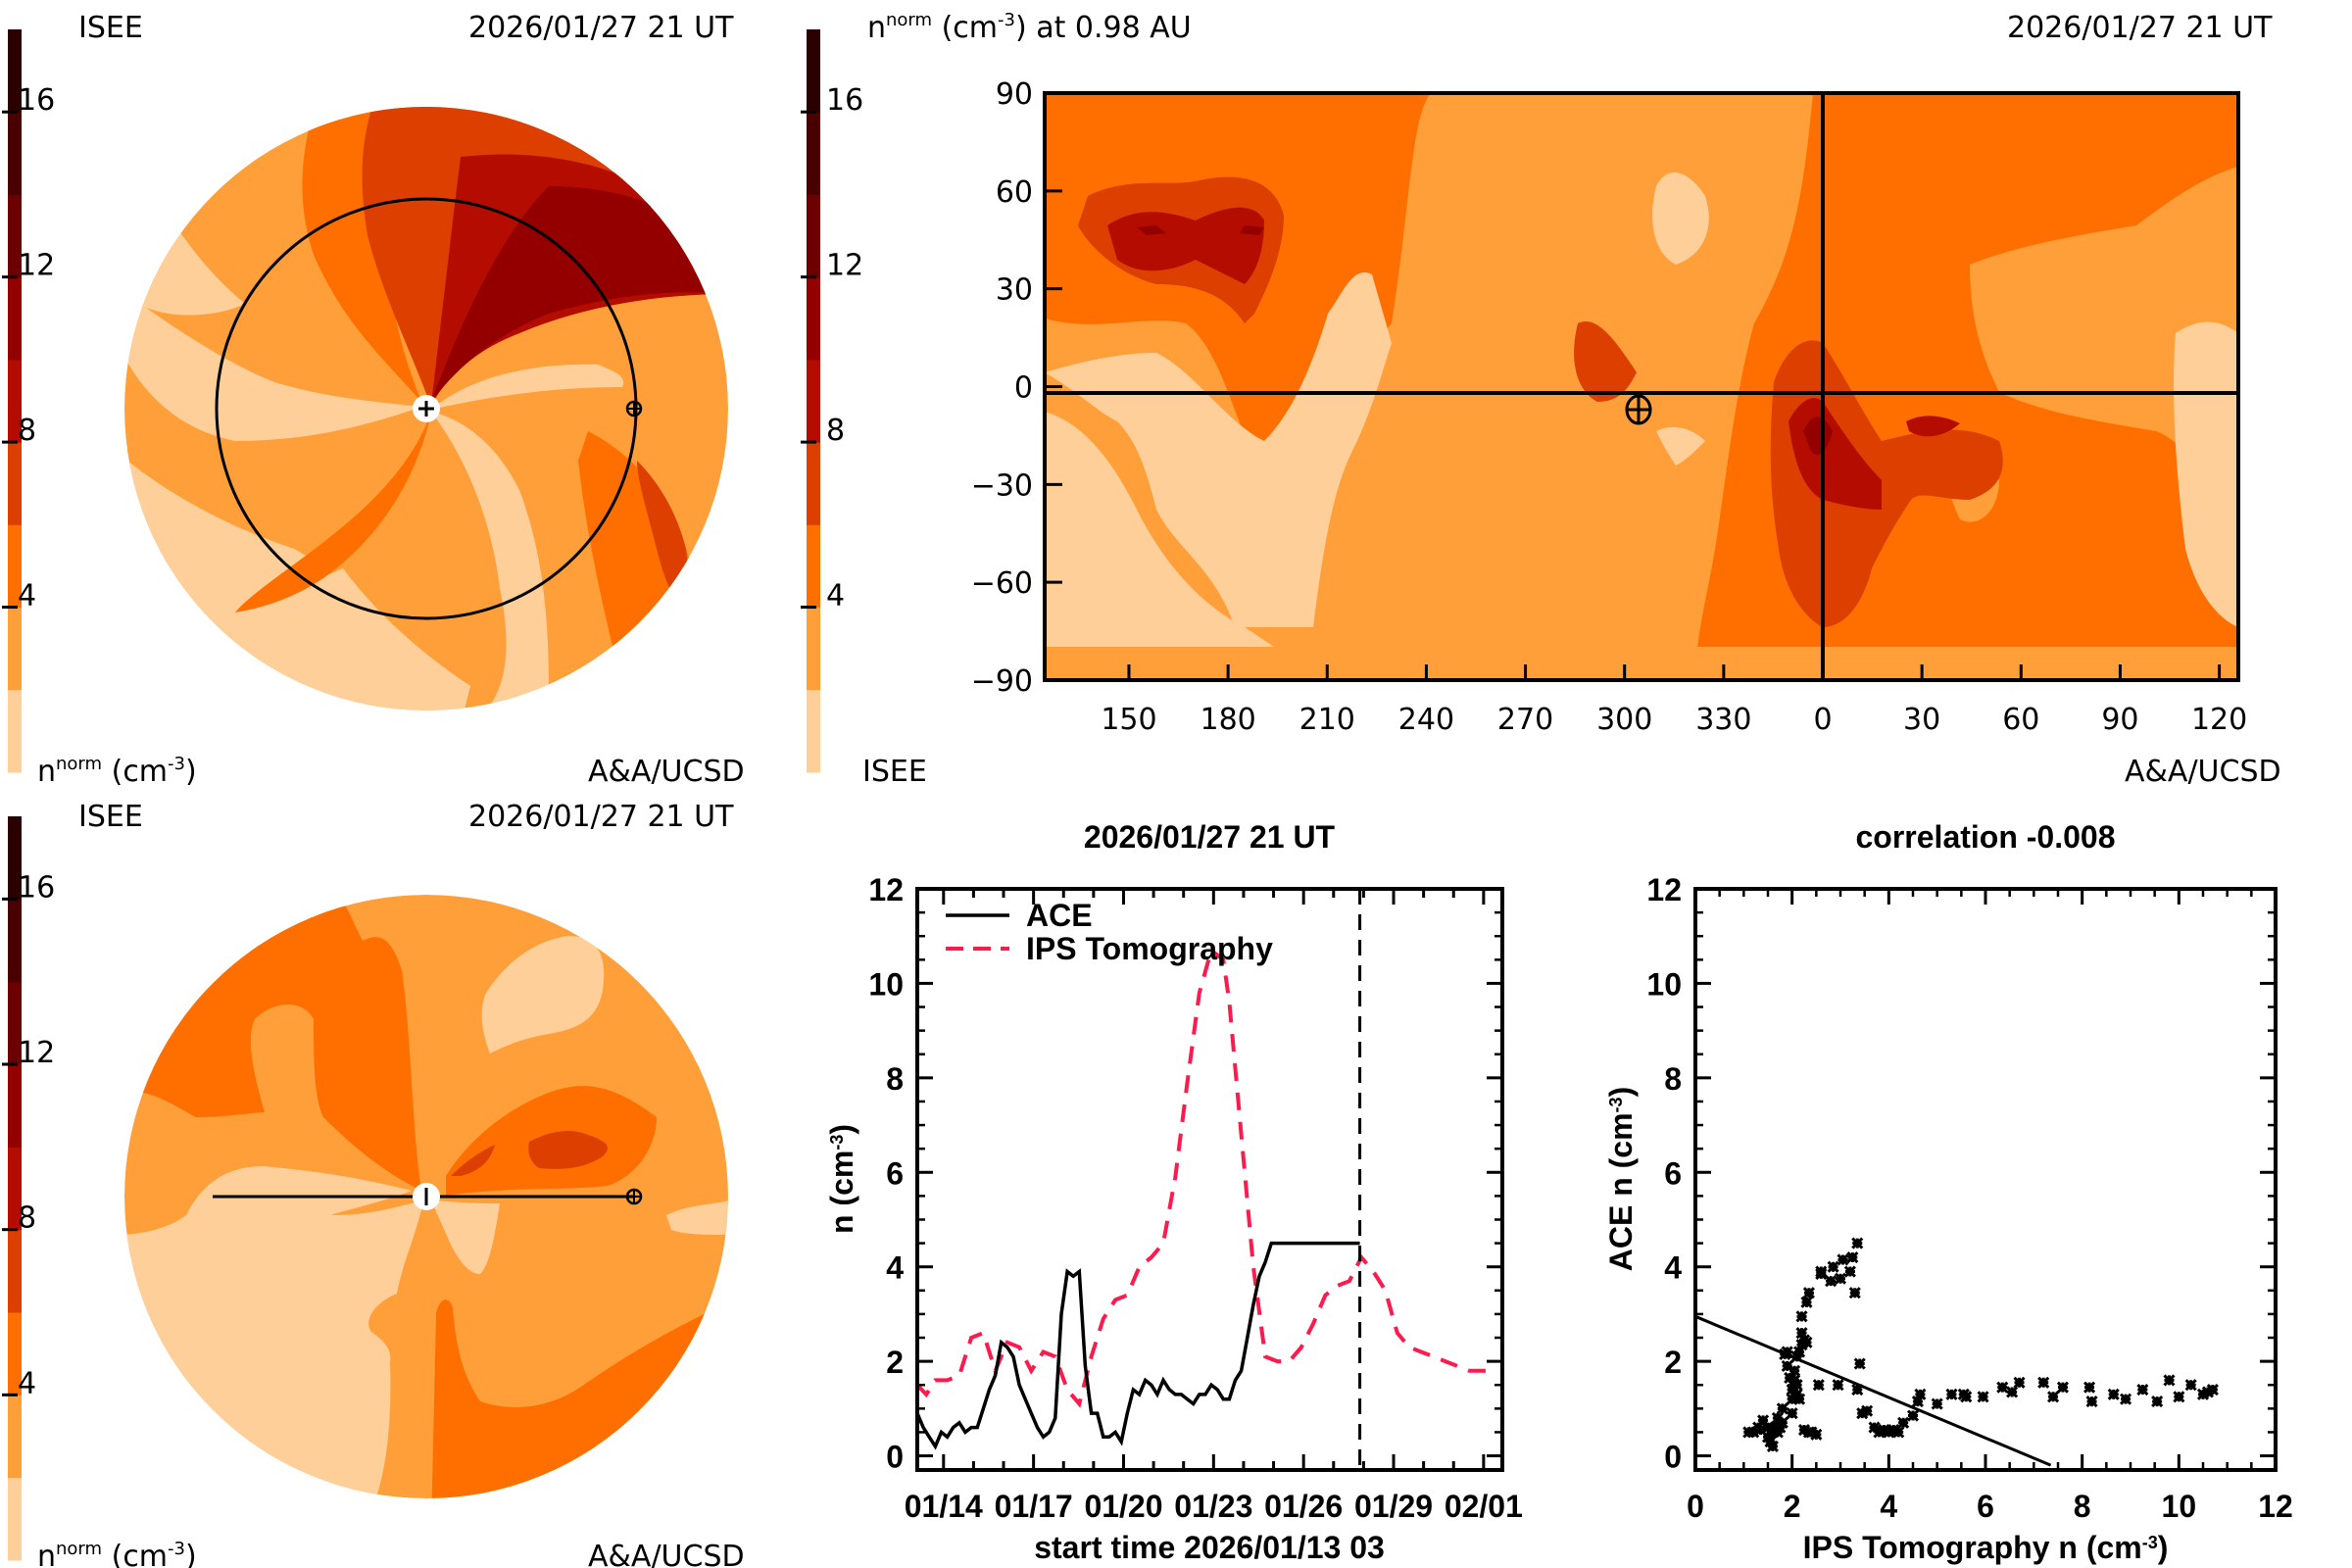  What do you see at coordinates (1621, 1179) in the screenshot?
I see `y-axis-label: ACE n (cm-3)` at bounding box center [1621, 1179].